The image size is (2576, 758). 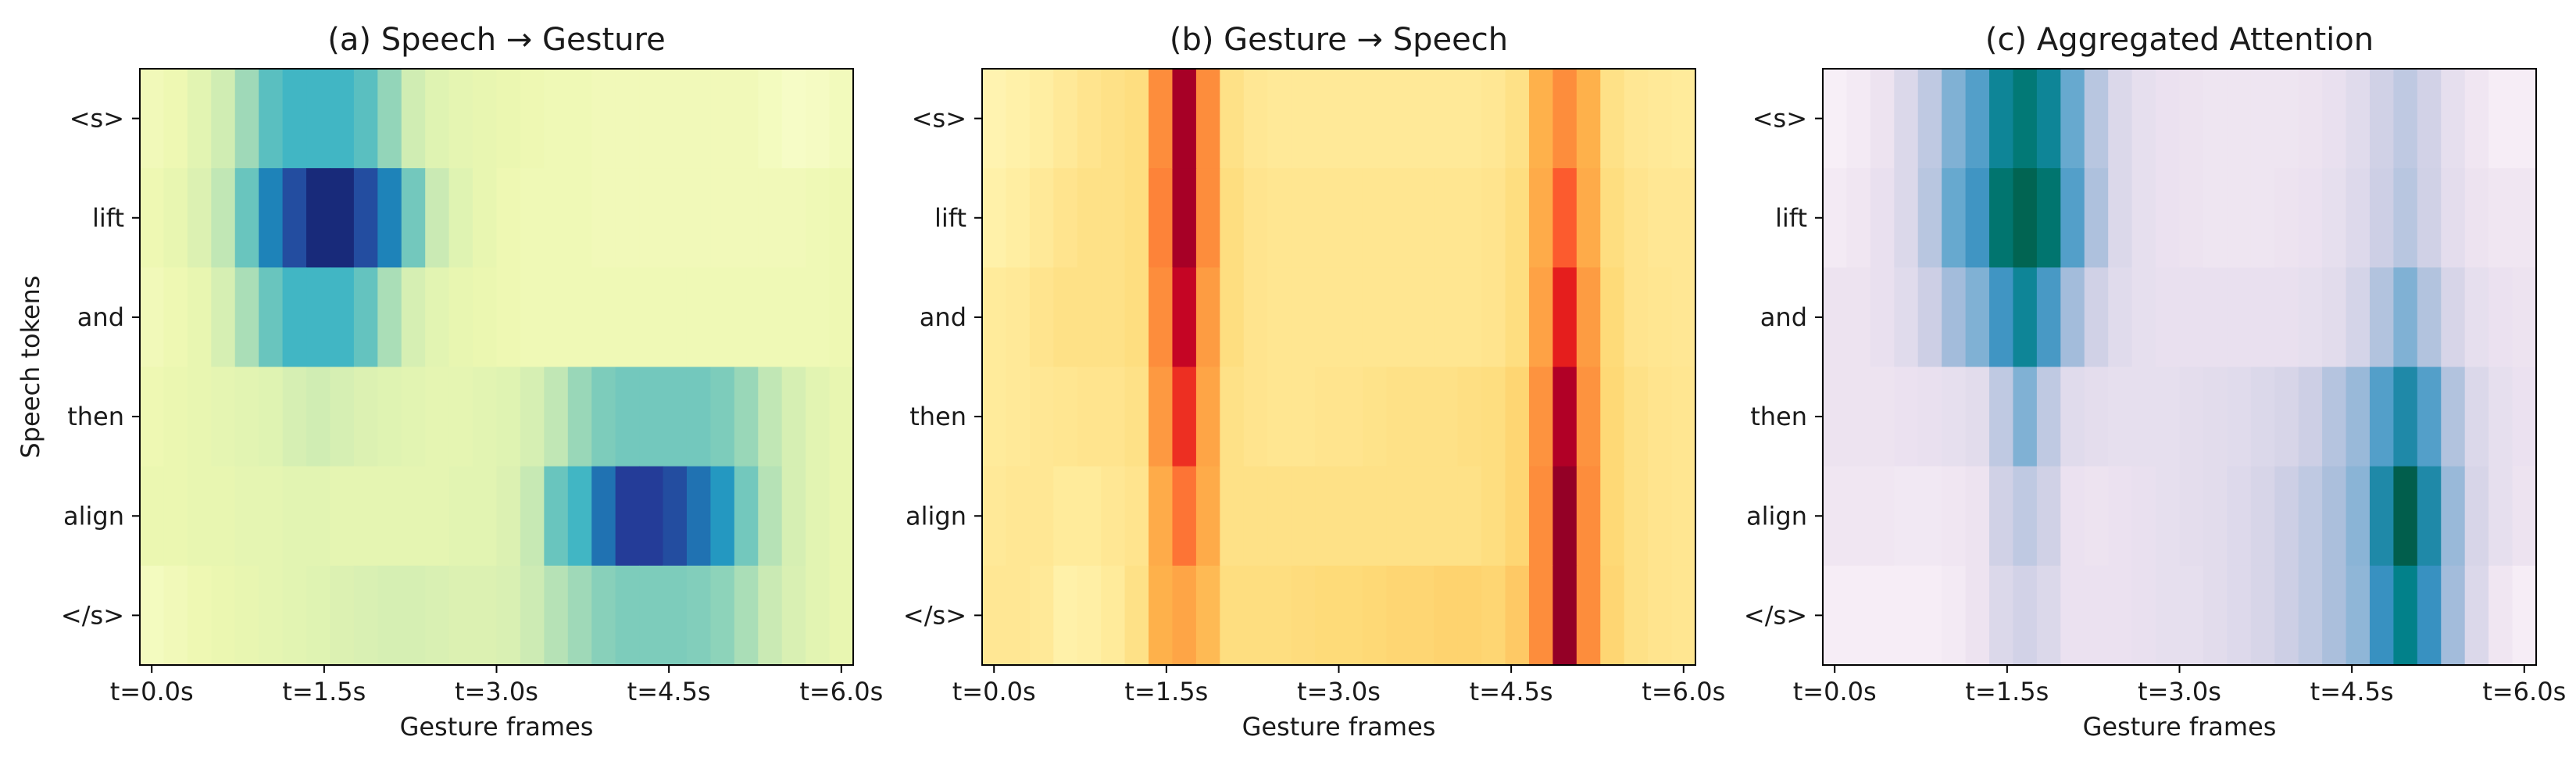 What do you see at coordinates (994, 691) in the screenshot?
I see `x-tick-label: t=0.0s` at bounding box center [994, 691].